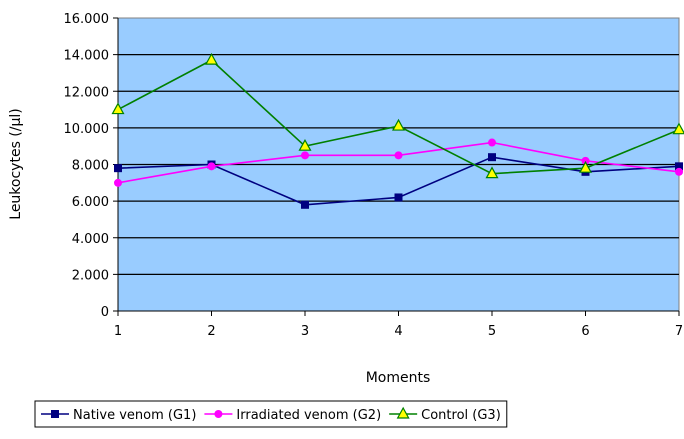 The width and height of the screenshot is (684, 439). What do you see at coordinates (90, 202) in the screenshot?
I see `y-tick-label: 6.000` at bounding box center [90, 202].